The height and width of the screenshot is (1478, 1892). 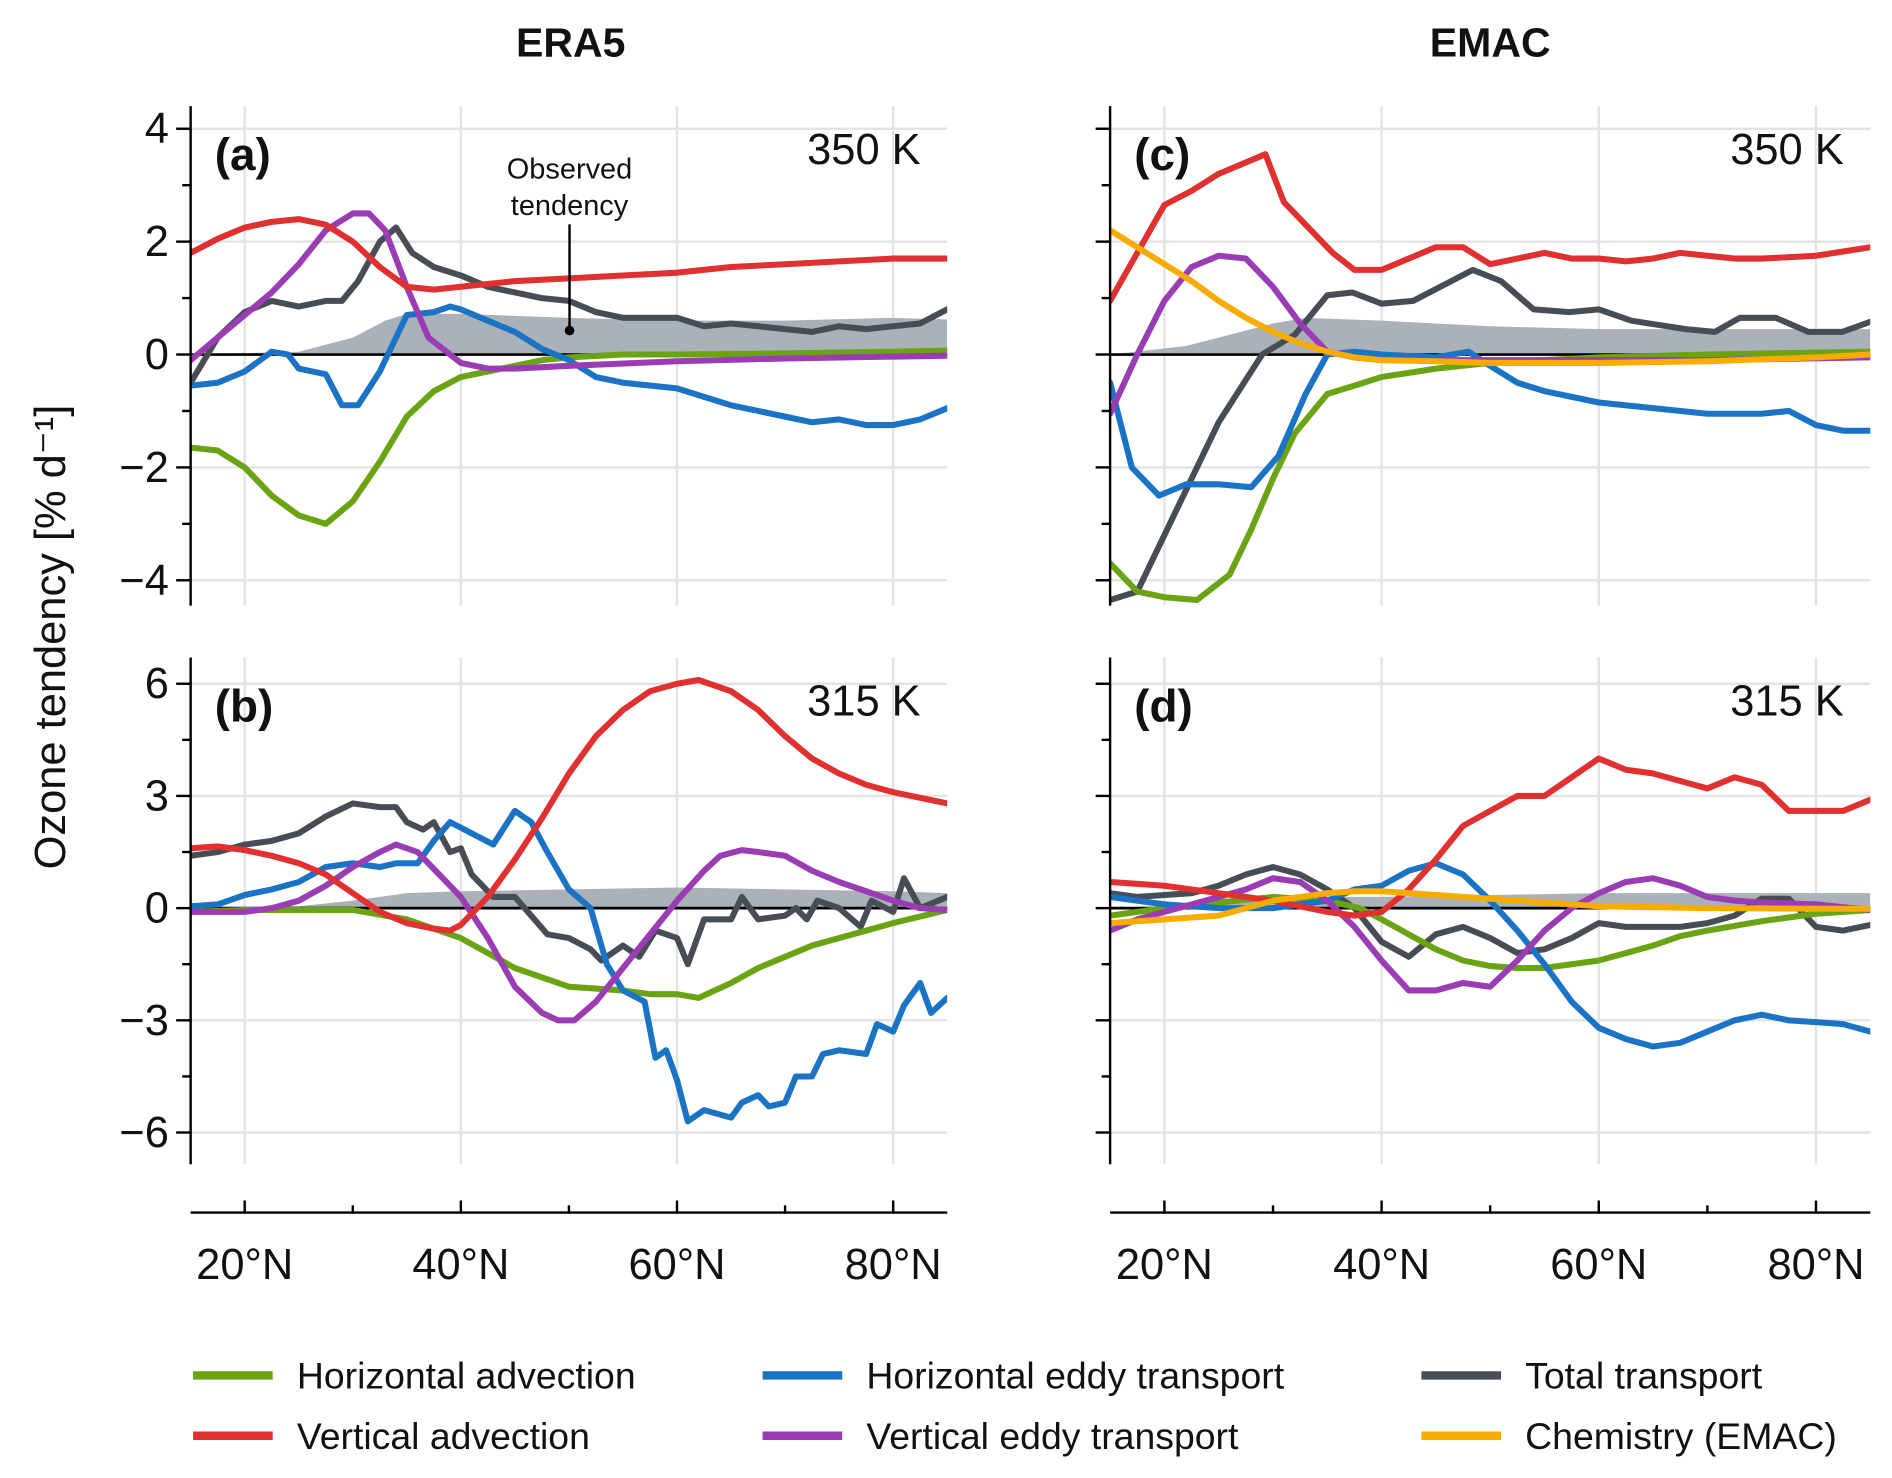 I want to click on panel-d: (d) 315 K, so click(x=1483, y=911).